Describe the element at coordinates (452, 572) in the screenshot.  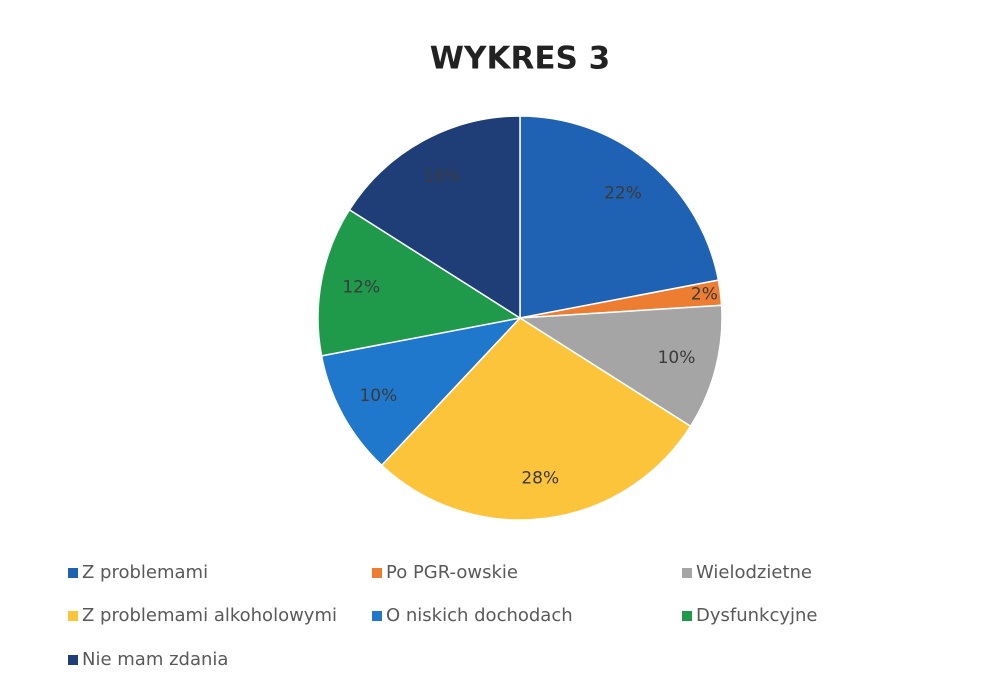
I see `legend-label: Po PGR-owskie` at that location.